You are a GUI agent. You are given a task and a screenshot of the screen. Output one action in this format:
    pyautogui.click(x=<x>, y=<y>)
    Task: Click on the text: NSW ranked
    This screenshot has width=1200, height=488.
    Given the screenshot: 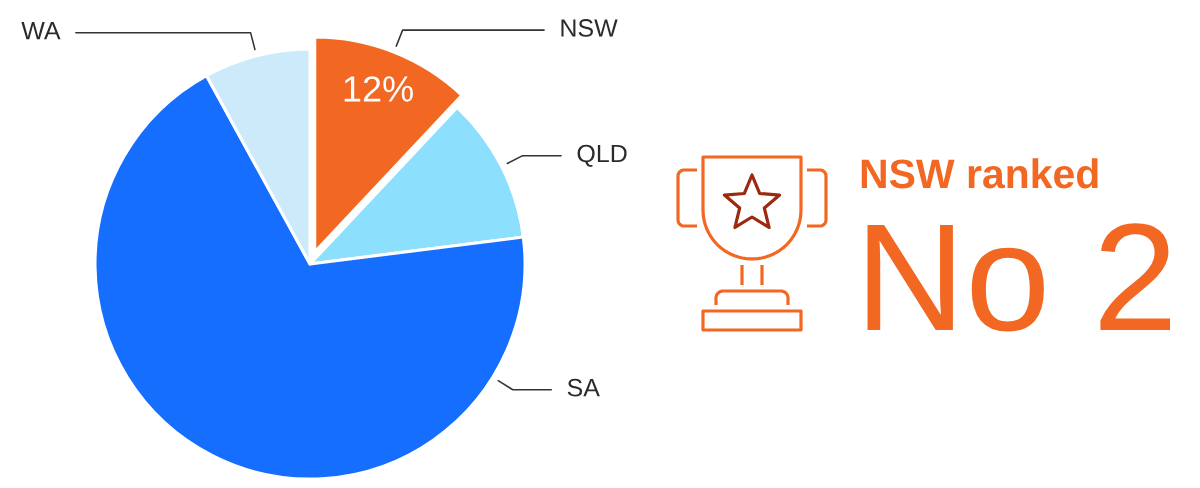 What is the action you would take?
    pyautogui.click(x=979, y=173)
    